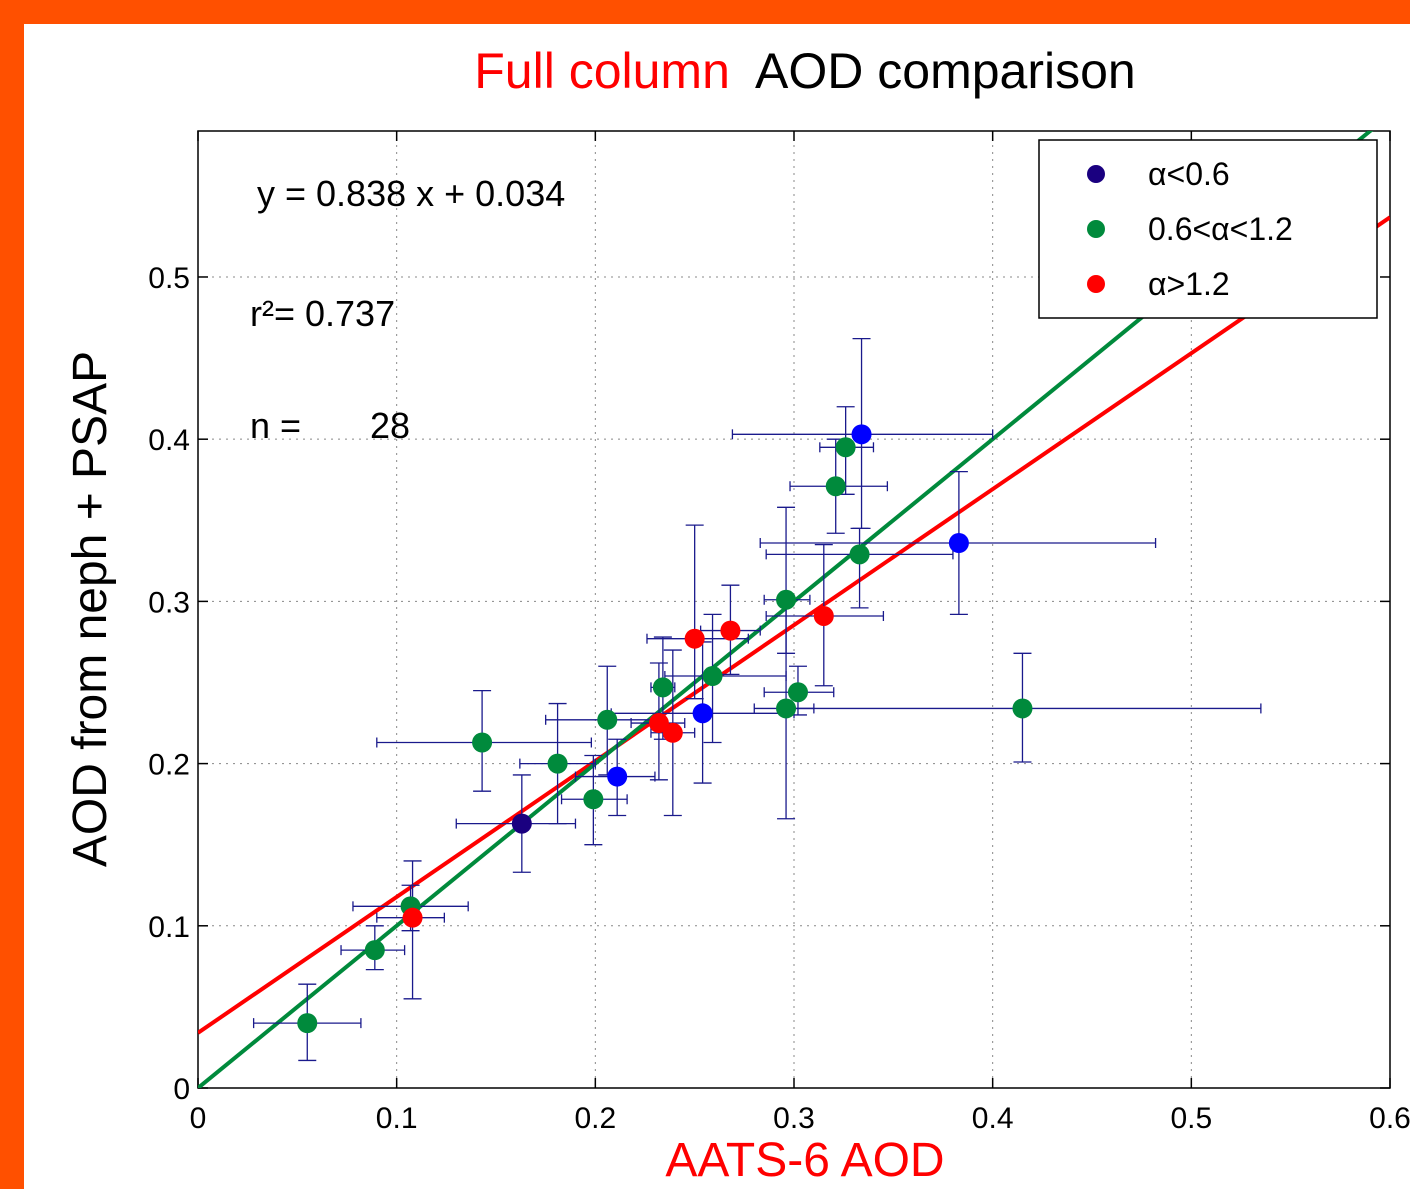  Describe the element at coordinates (1189, 284) in the screenshot. I see `legend-label: α>1.2` at that location.